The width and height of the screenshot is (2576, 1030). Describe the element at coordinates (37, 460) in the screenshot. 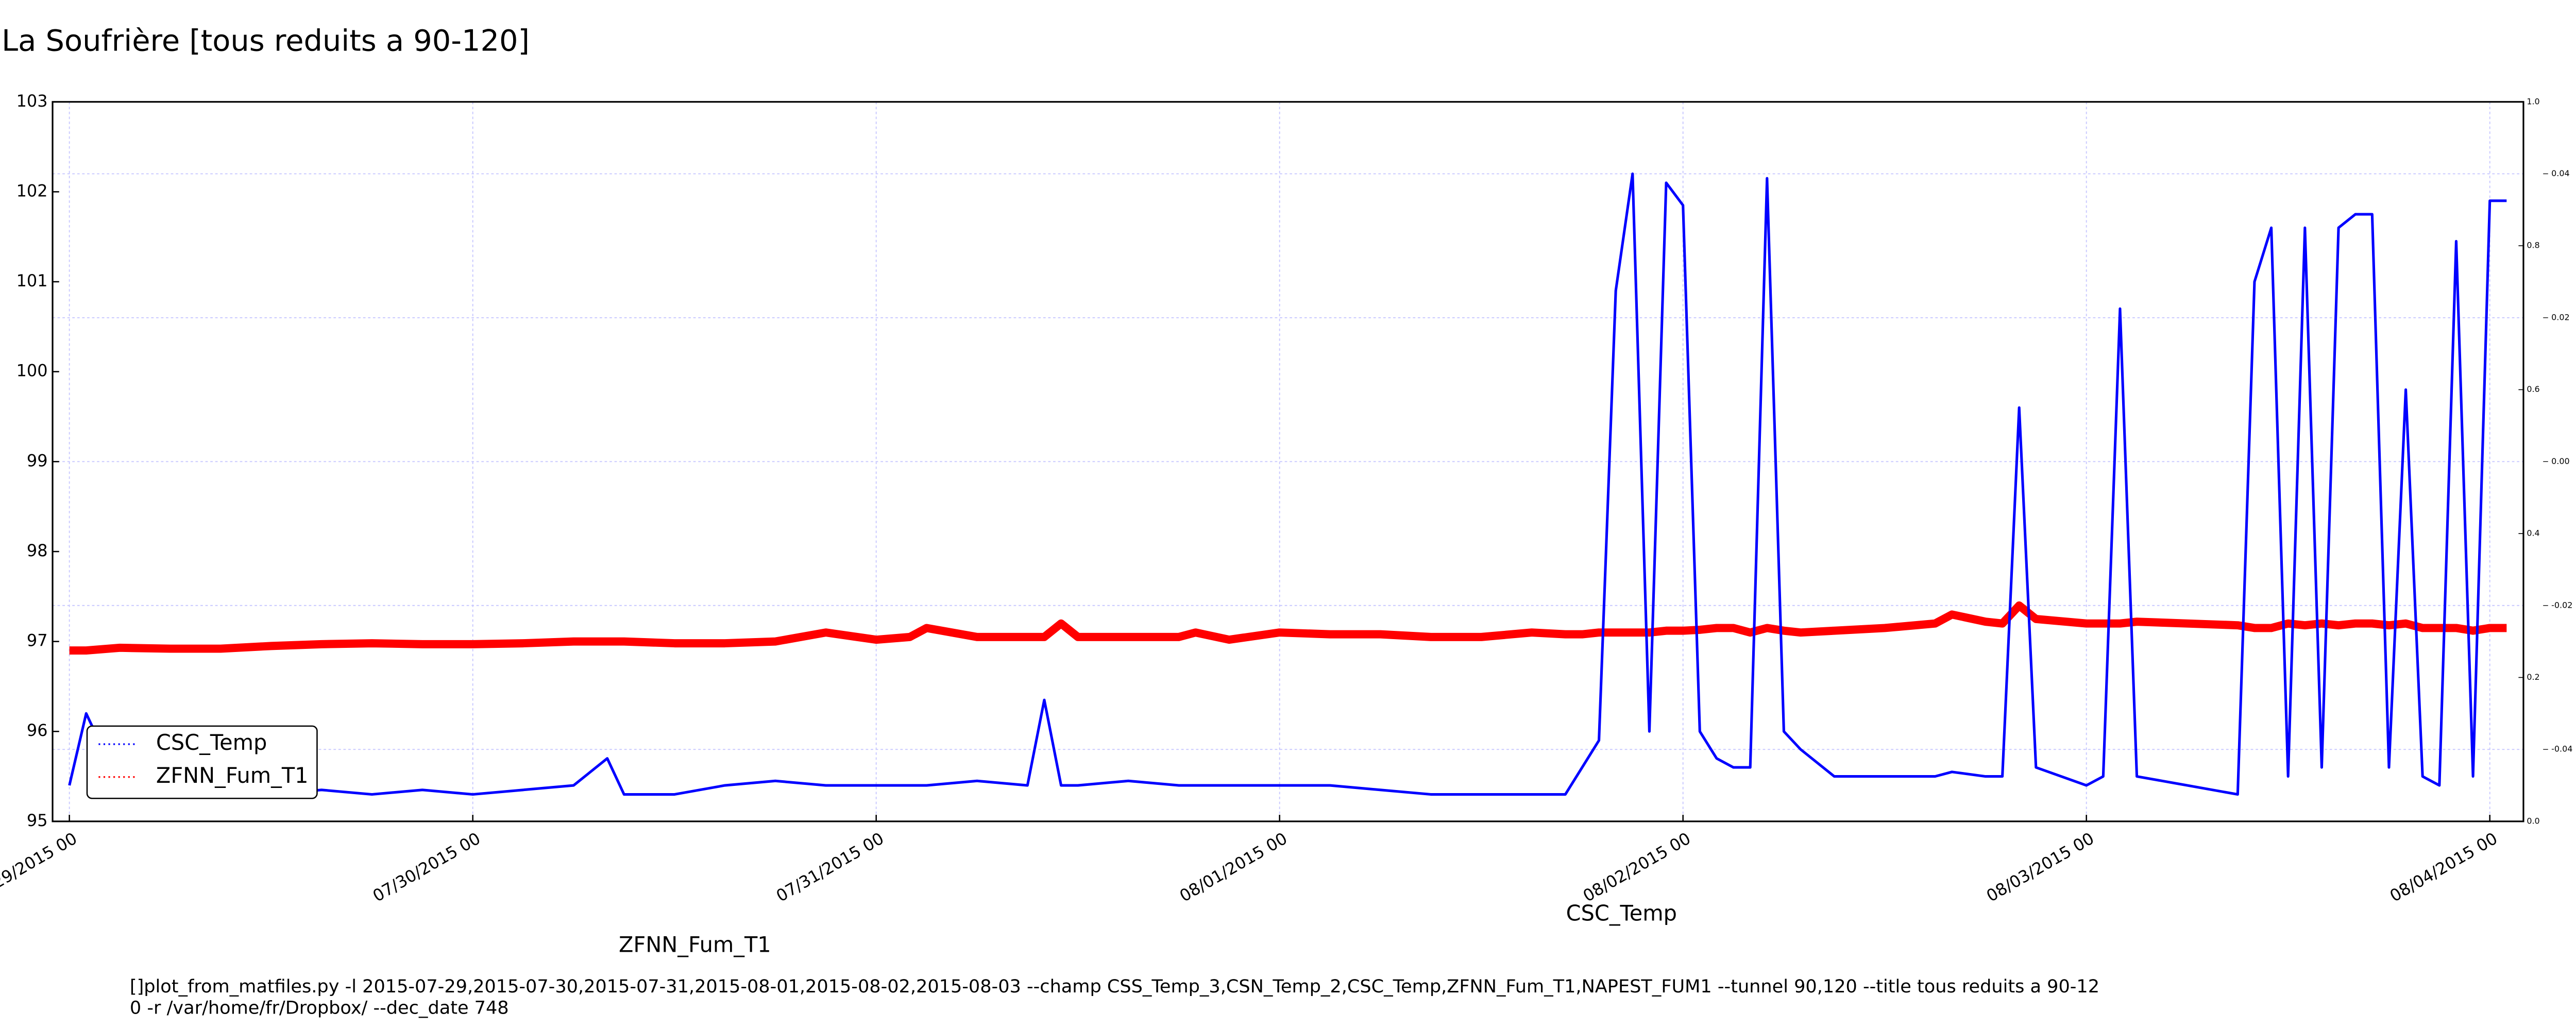

I see `y-tick-label: 99` at that location.